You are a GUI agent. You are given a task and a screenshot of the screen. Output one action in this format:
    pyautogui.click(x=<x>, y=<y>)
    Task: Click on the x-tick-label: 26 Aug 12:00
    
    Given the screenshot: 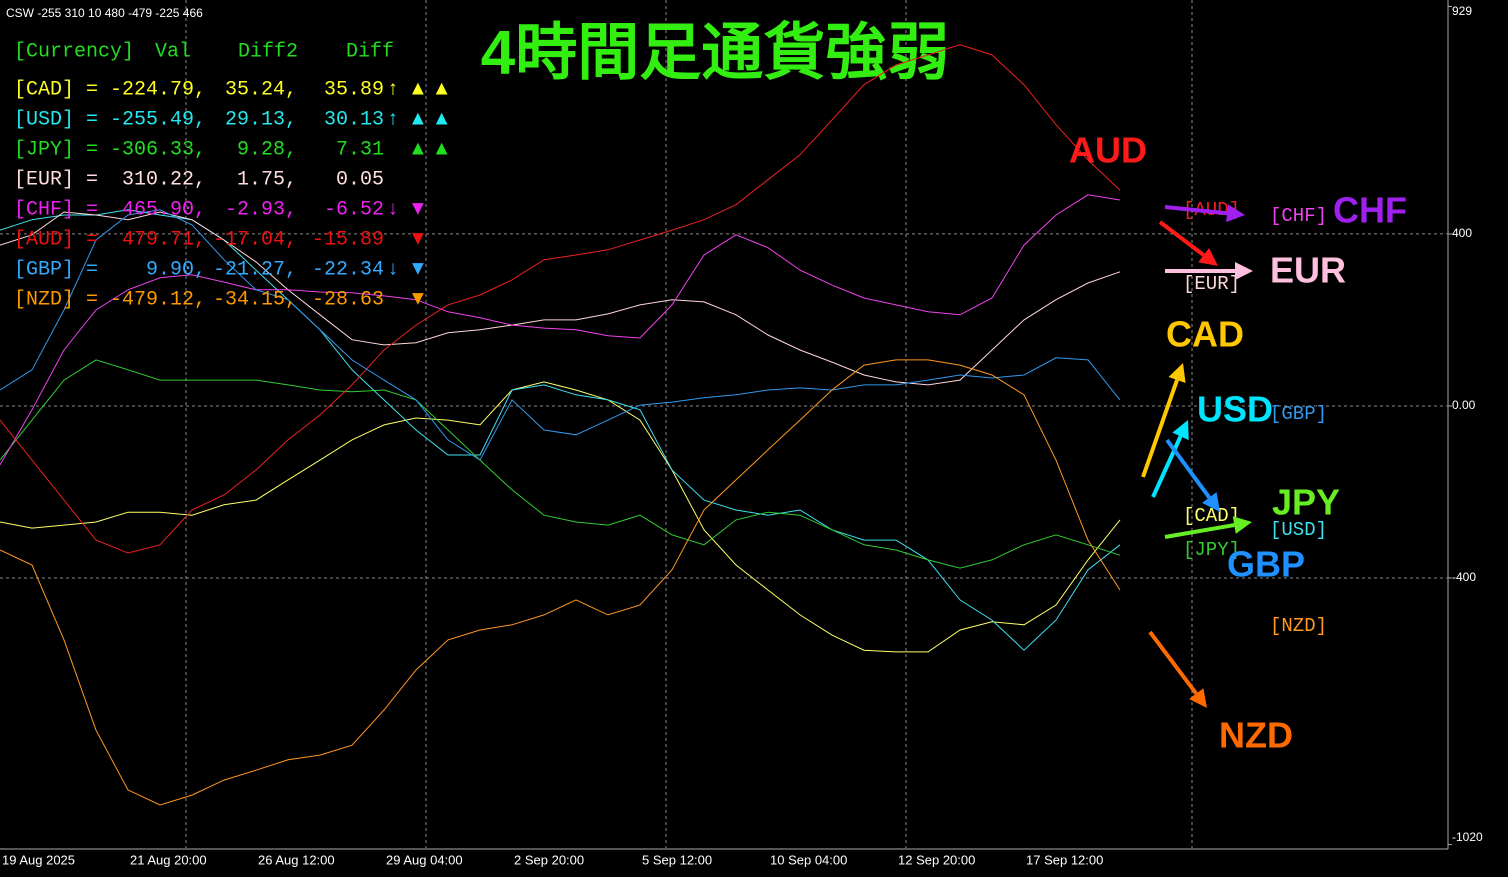 What is the action you would take?
    pyautogui.click(x=296, y=859)
    